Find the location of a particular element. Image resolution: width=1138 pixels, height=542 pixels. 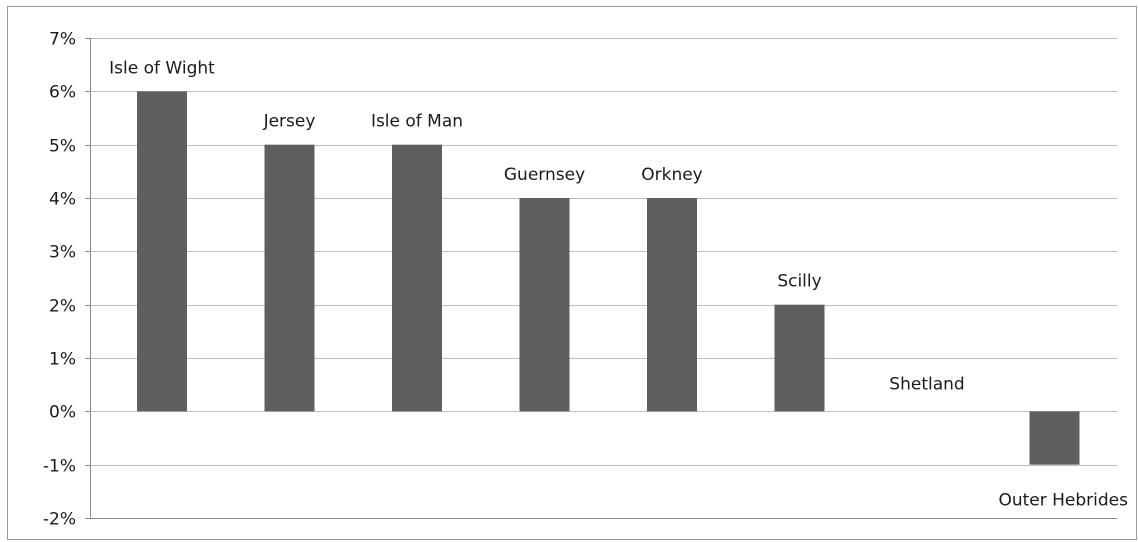

bar-guernsey is located at coordinates (544, 305).